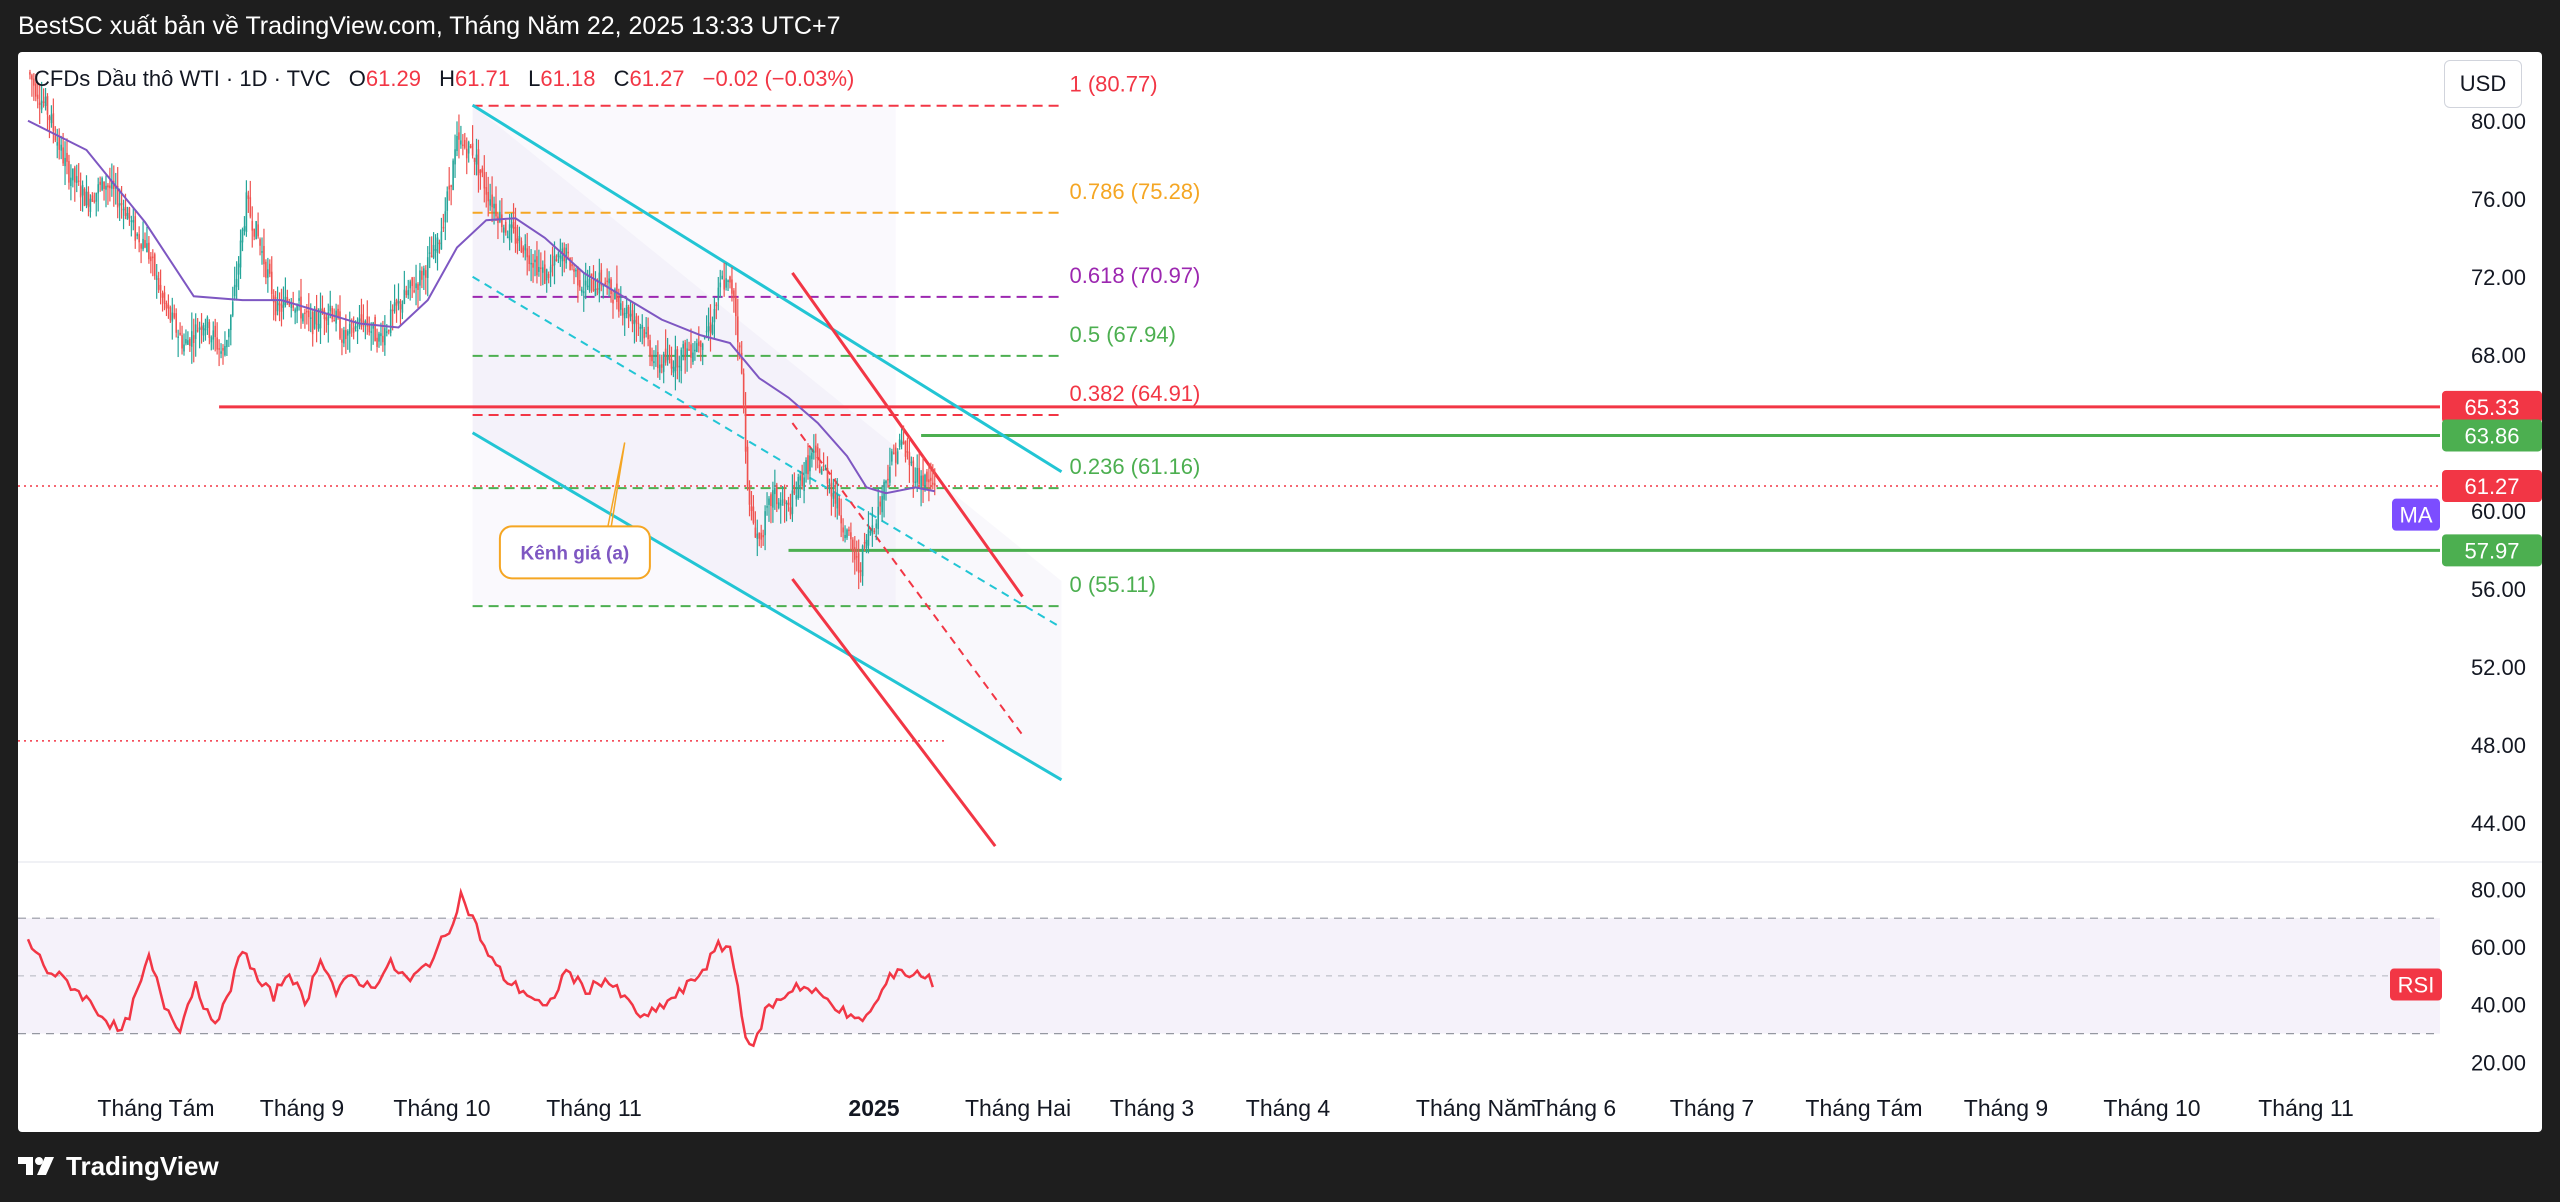 This screenshot has width=2560, height=1202. What do you see at coordinates (1863, 1108) in the screenshot?
I see `x-axis-tick: Tháng Tám` at bounding box center [1863, 1108].